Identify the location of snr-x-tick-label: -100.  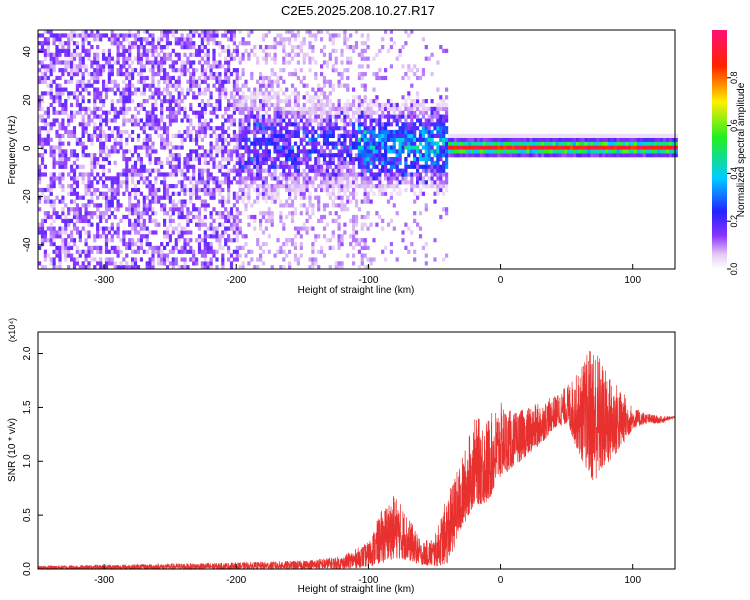
(368, 580).